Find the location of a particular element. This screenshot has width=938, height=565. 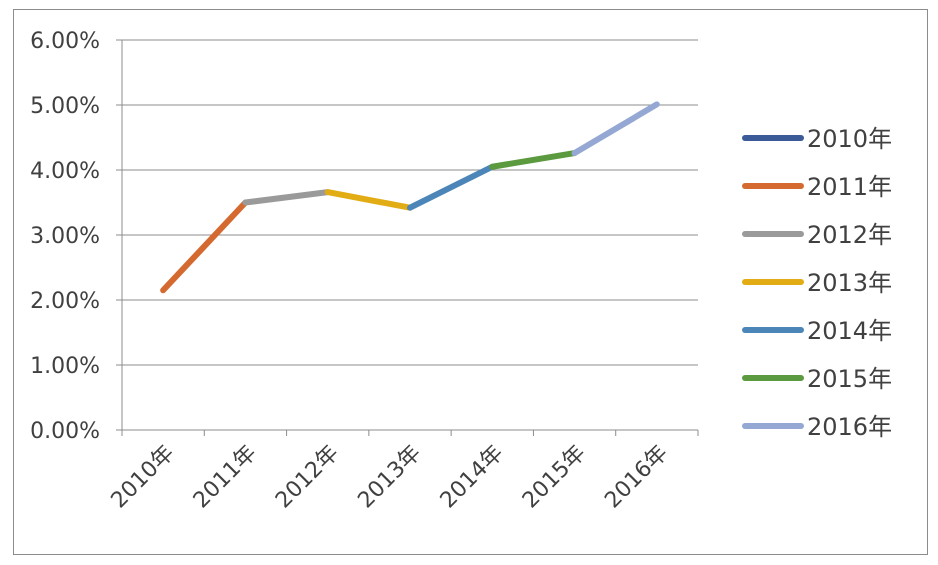

legend-label: 2011年 is located at coordinates (849, 187).